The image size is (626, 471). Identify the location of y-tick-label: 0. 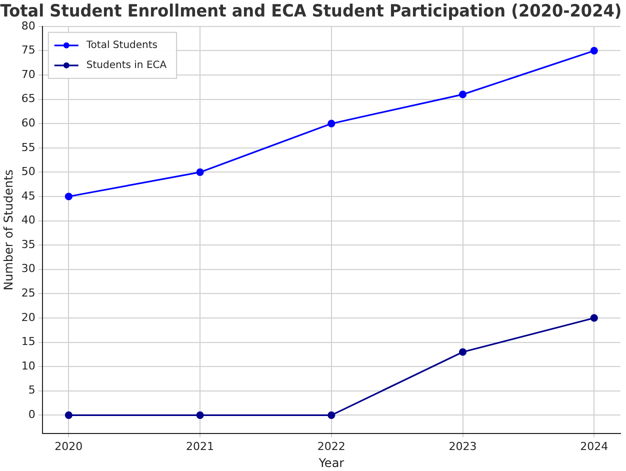
(32, 415).